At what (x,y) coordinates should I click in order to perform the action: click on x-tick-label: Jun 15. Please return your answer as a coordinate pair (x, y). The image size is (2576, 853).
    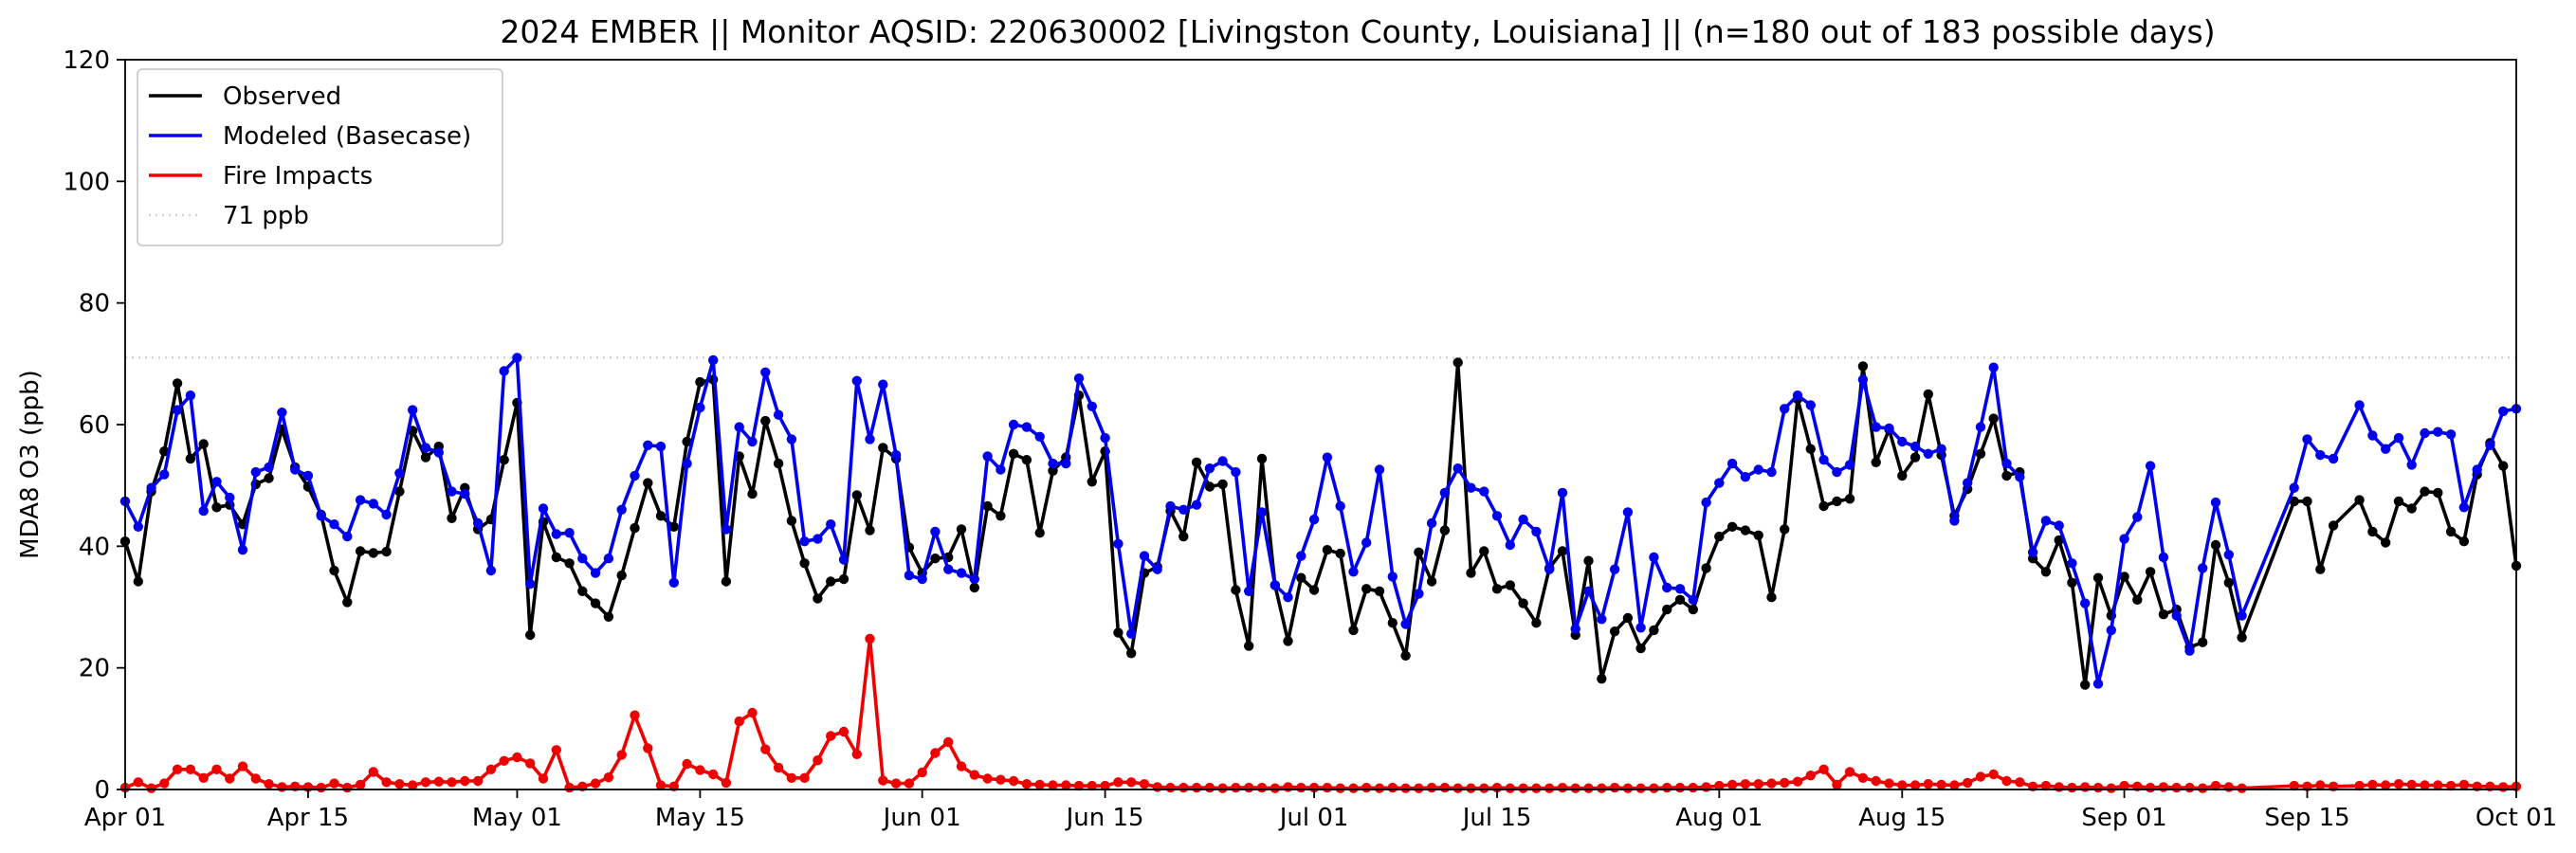
    Looking at the image, I should click on (1104, 818).